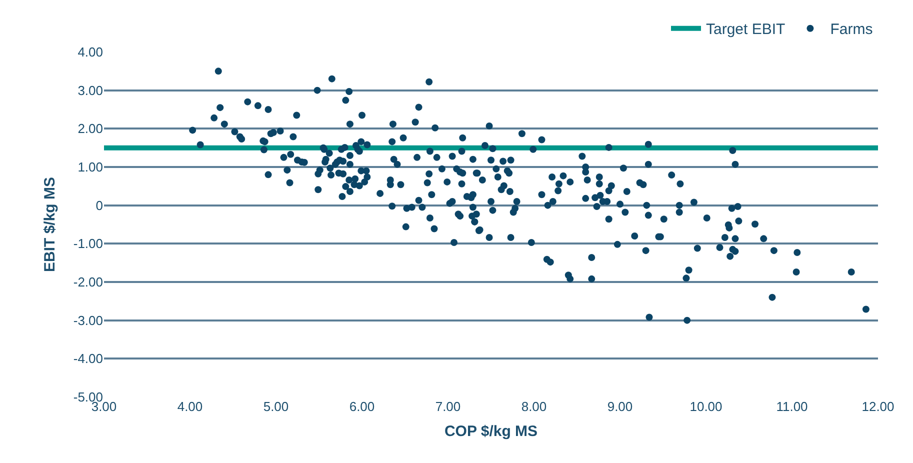 This screenshot has height=463, width=913. Describe the element at coordinates (620, 406) in the screenshot. I see `x-tick-label: 9.00` at that location.